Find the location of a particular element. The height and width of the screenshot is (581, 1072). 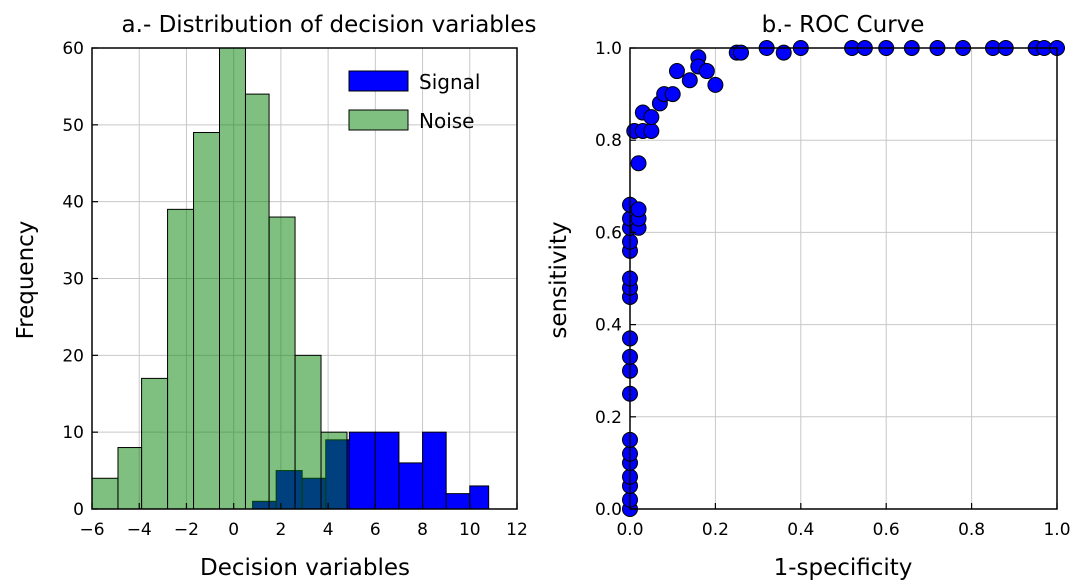

histogram-legend: Signal Noise is located at coordinates (414, 101).